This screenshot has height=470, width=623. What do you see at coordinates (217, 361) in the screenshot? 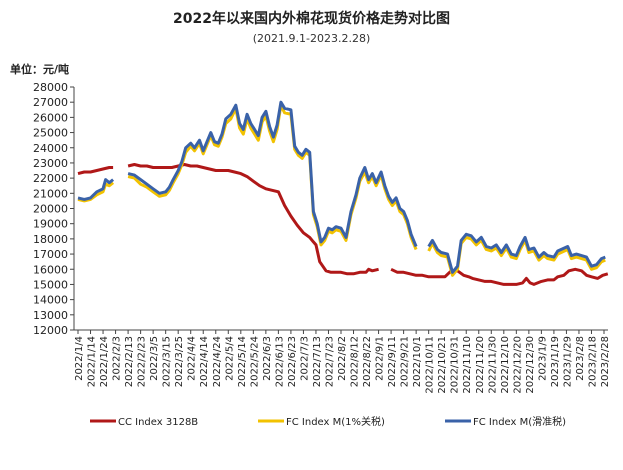
I see `x-tick-label: 2022/4/24` at bounding box center [217, 361].